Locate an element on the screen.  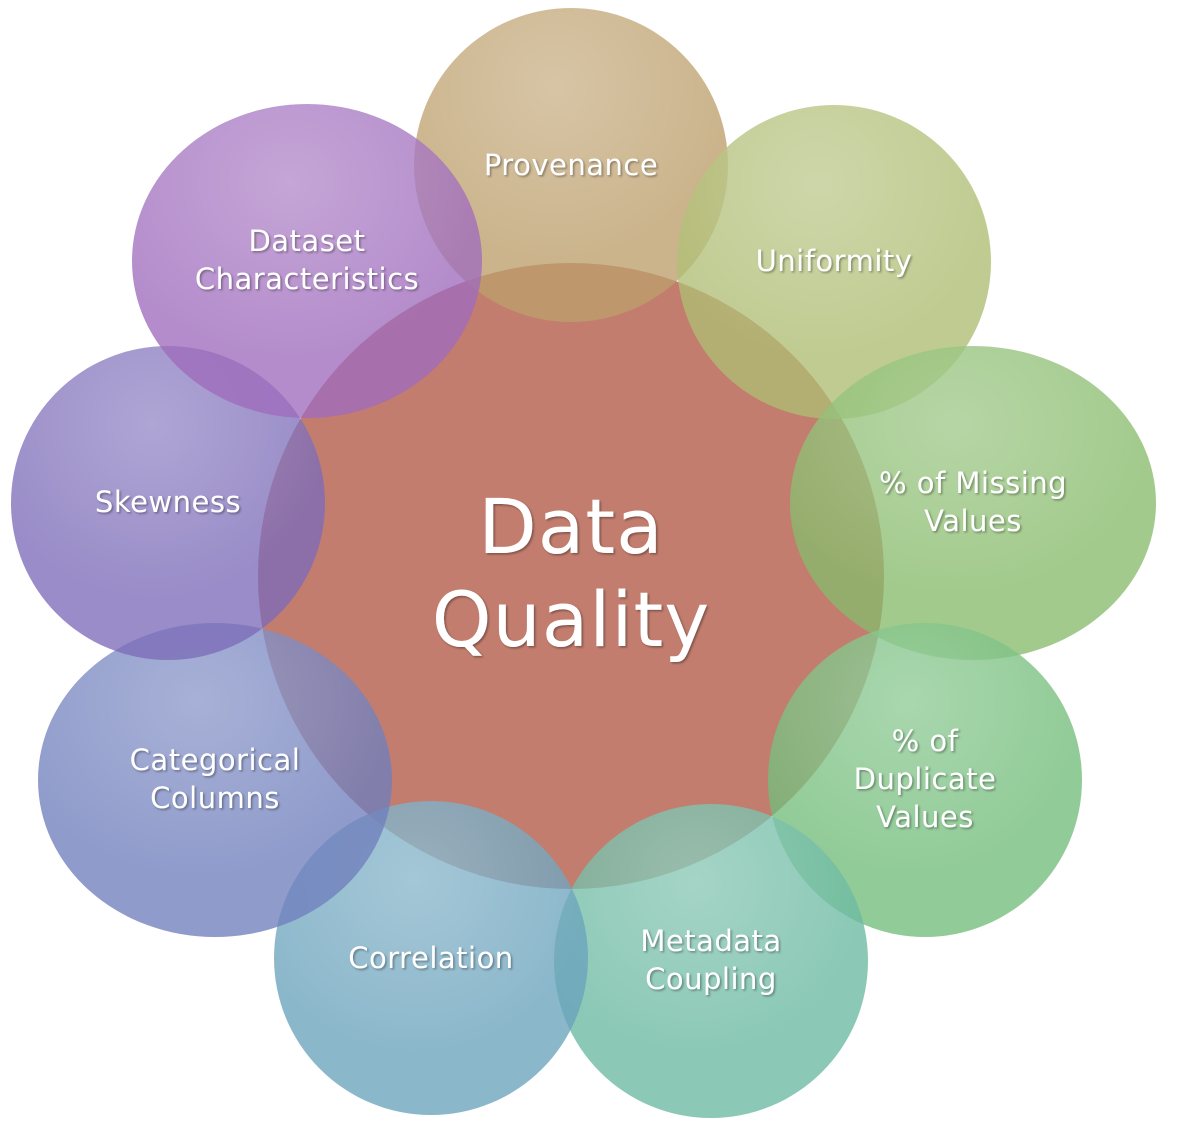
circle-gloss-provenance is located at coordinates (571, 165).